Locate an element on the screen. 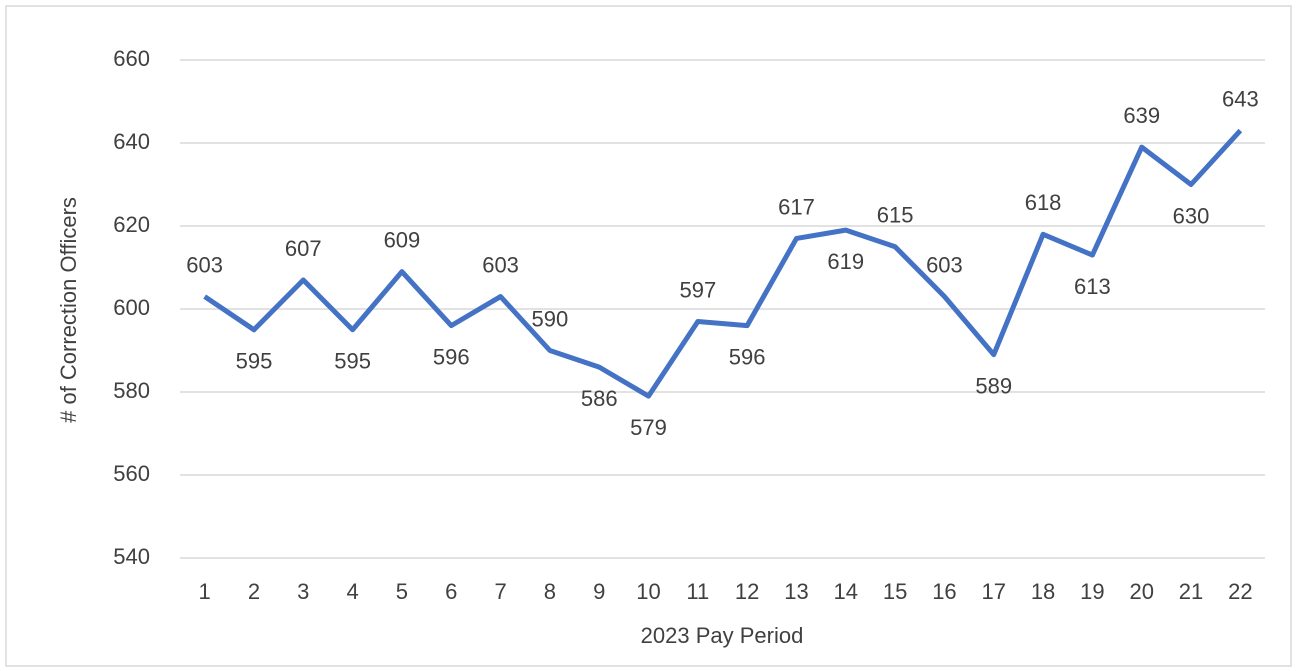  x-tick-label: 22 is located at coordinates (1240, 591).